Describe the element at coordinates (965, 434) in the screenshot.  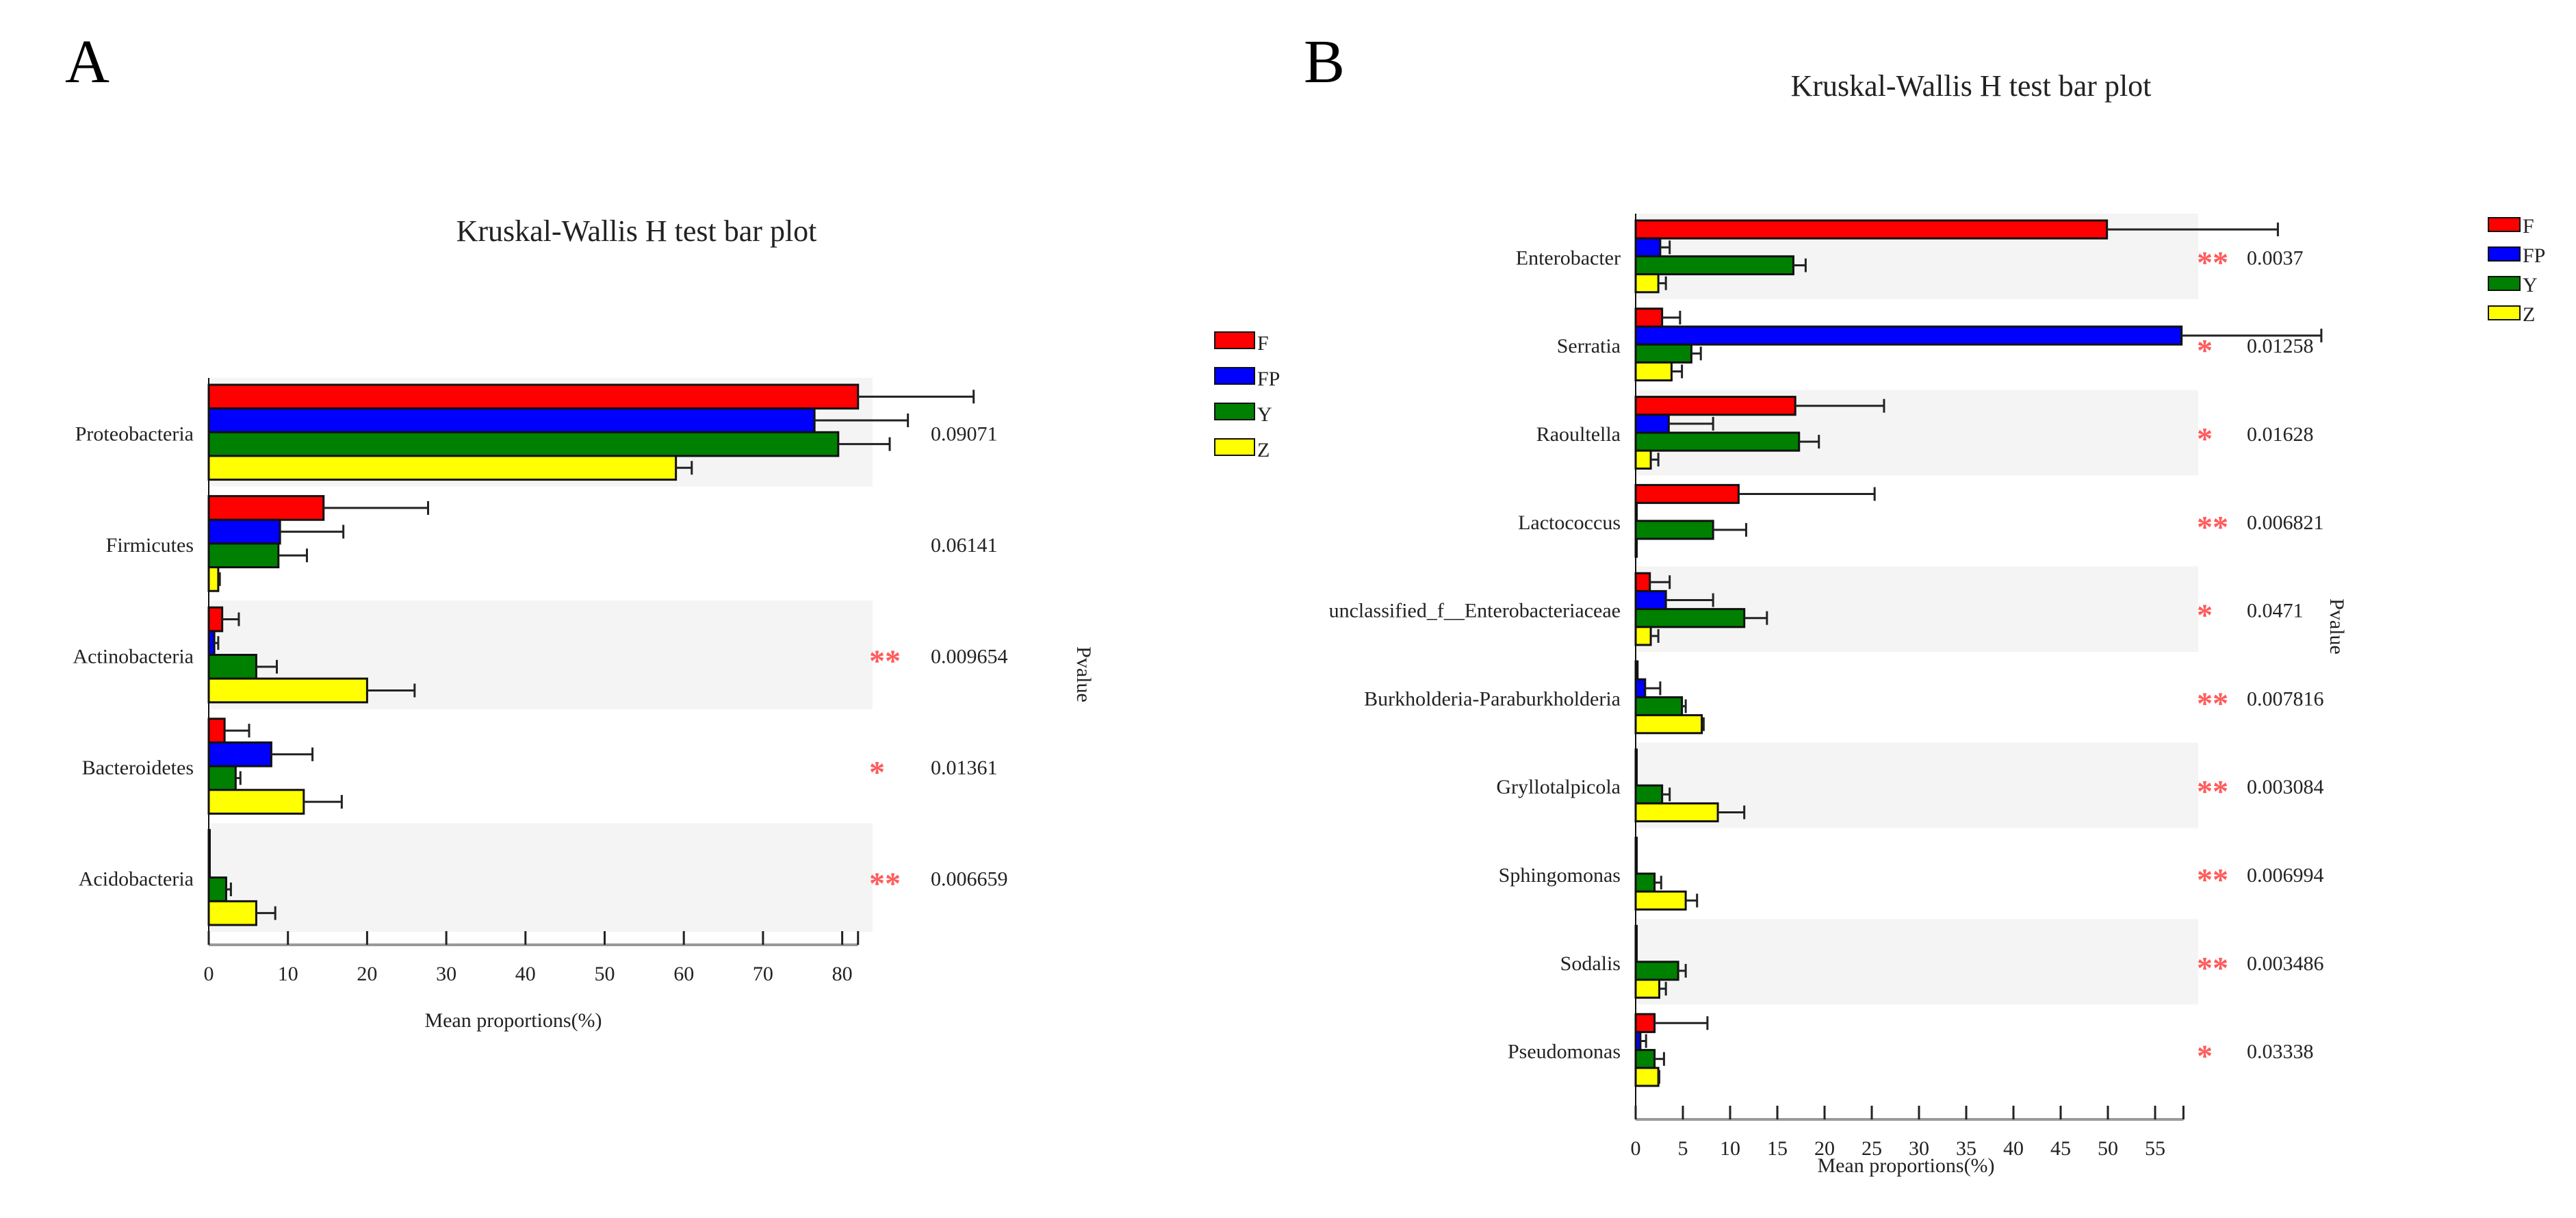
I see `pvalue-label: 0.09071` at that location.